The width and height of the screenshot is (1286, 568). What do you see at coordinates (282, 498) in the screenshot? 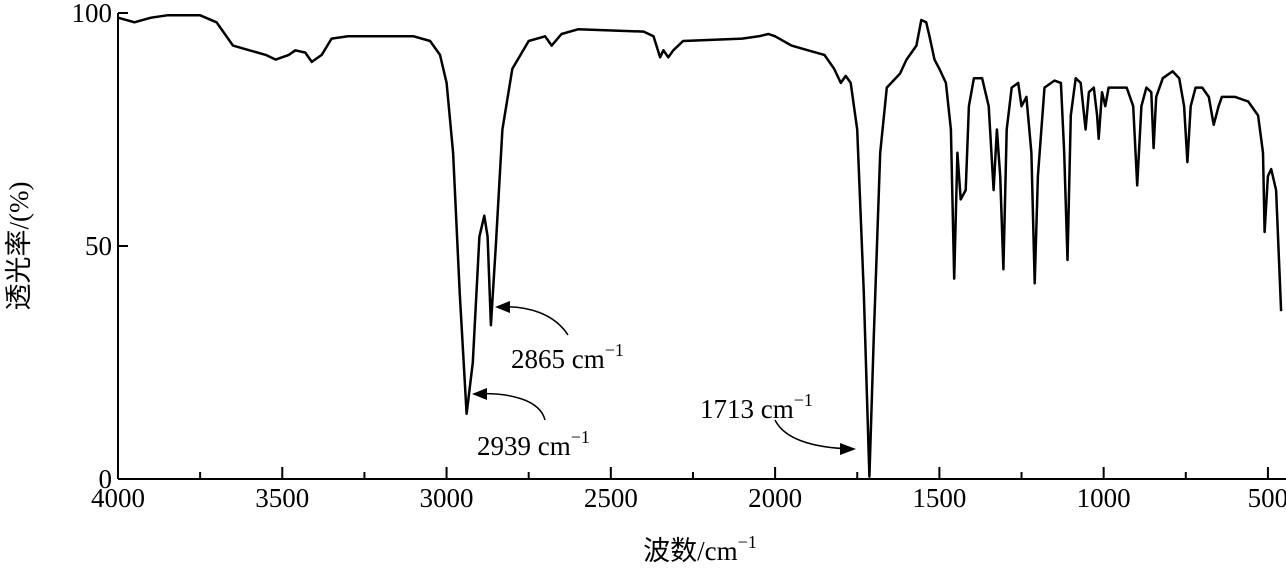
I see `x-tick-label: 3500` at bounding box center [282, 498].